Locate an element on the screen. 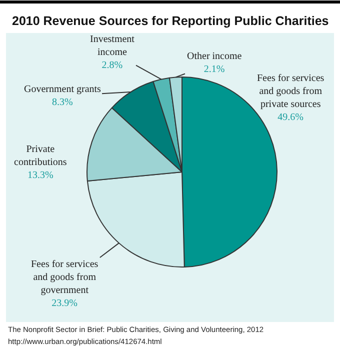 The width and height of the screenshot is (340, 352). data-label: 13.3% is located at coordinates (40, 175).